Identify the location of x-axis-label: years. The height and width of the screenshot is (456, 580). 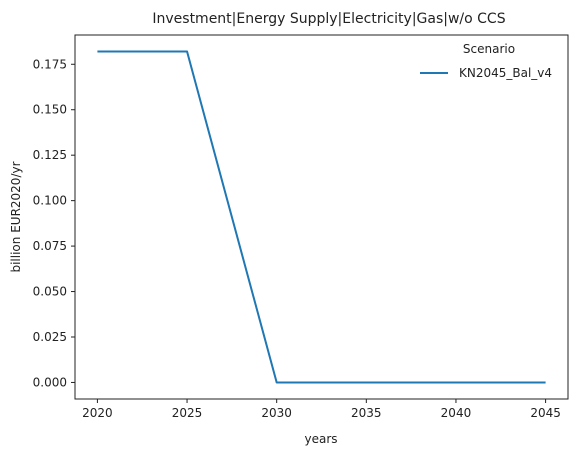
(320, 439).